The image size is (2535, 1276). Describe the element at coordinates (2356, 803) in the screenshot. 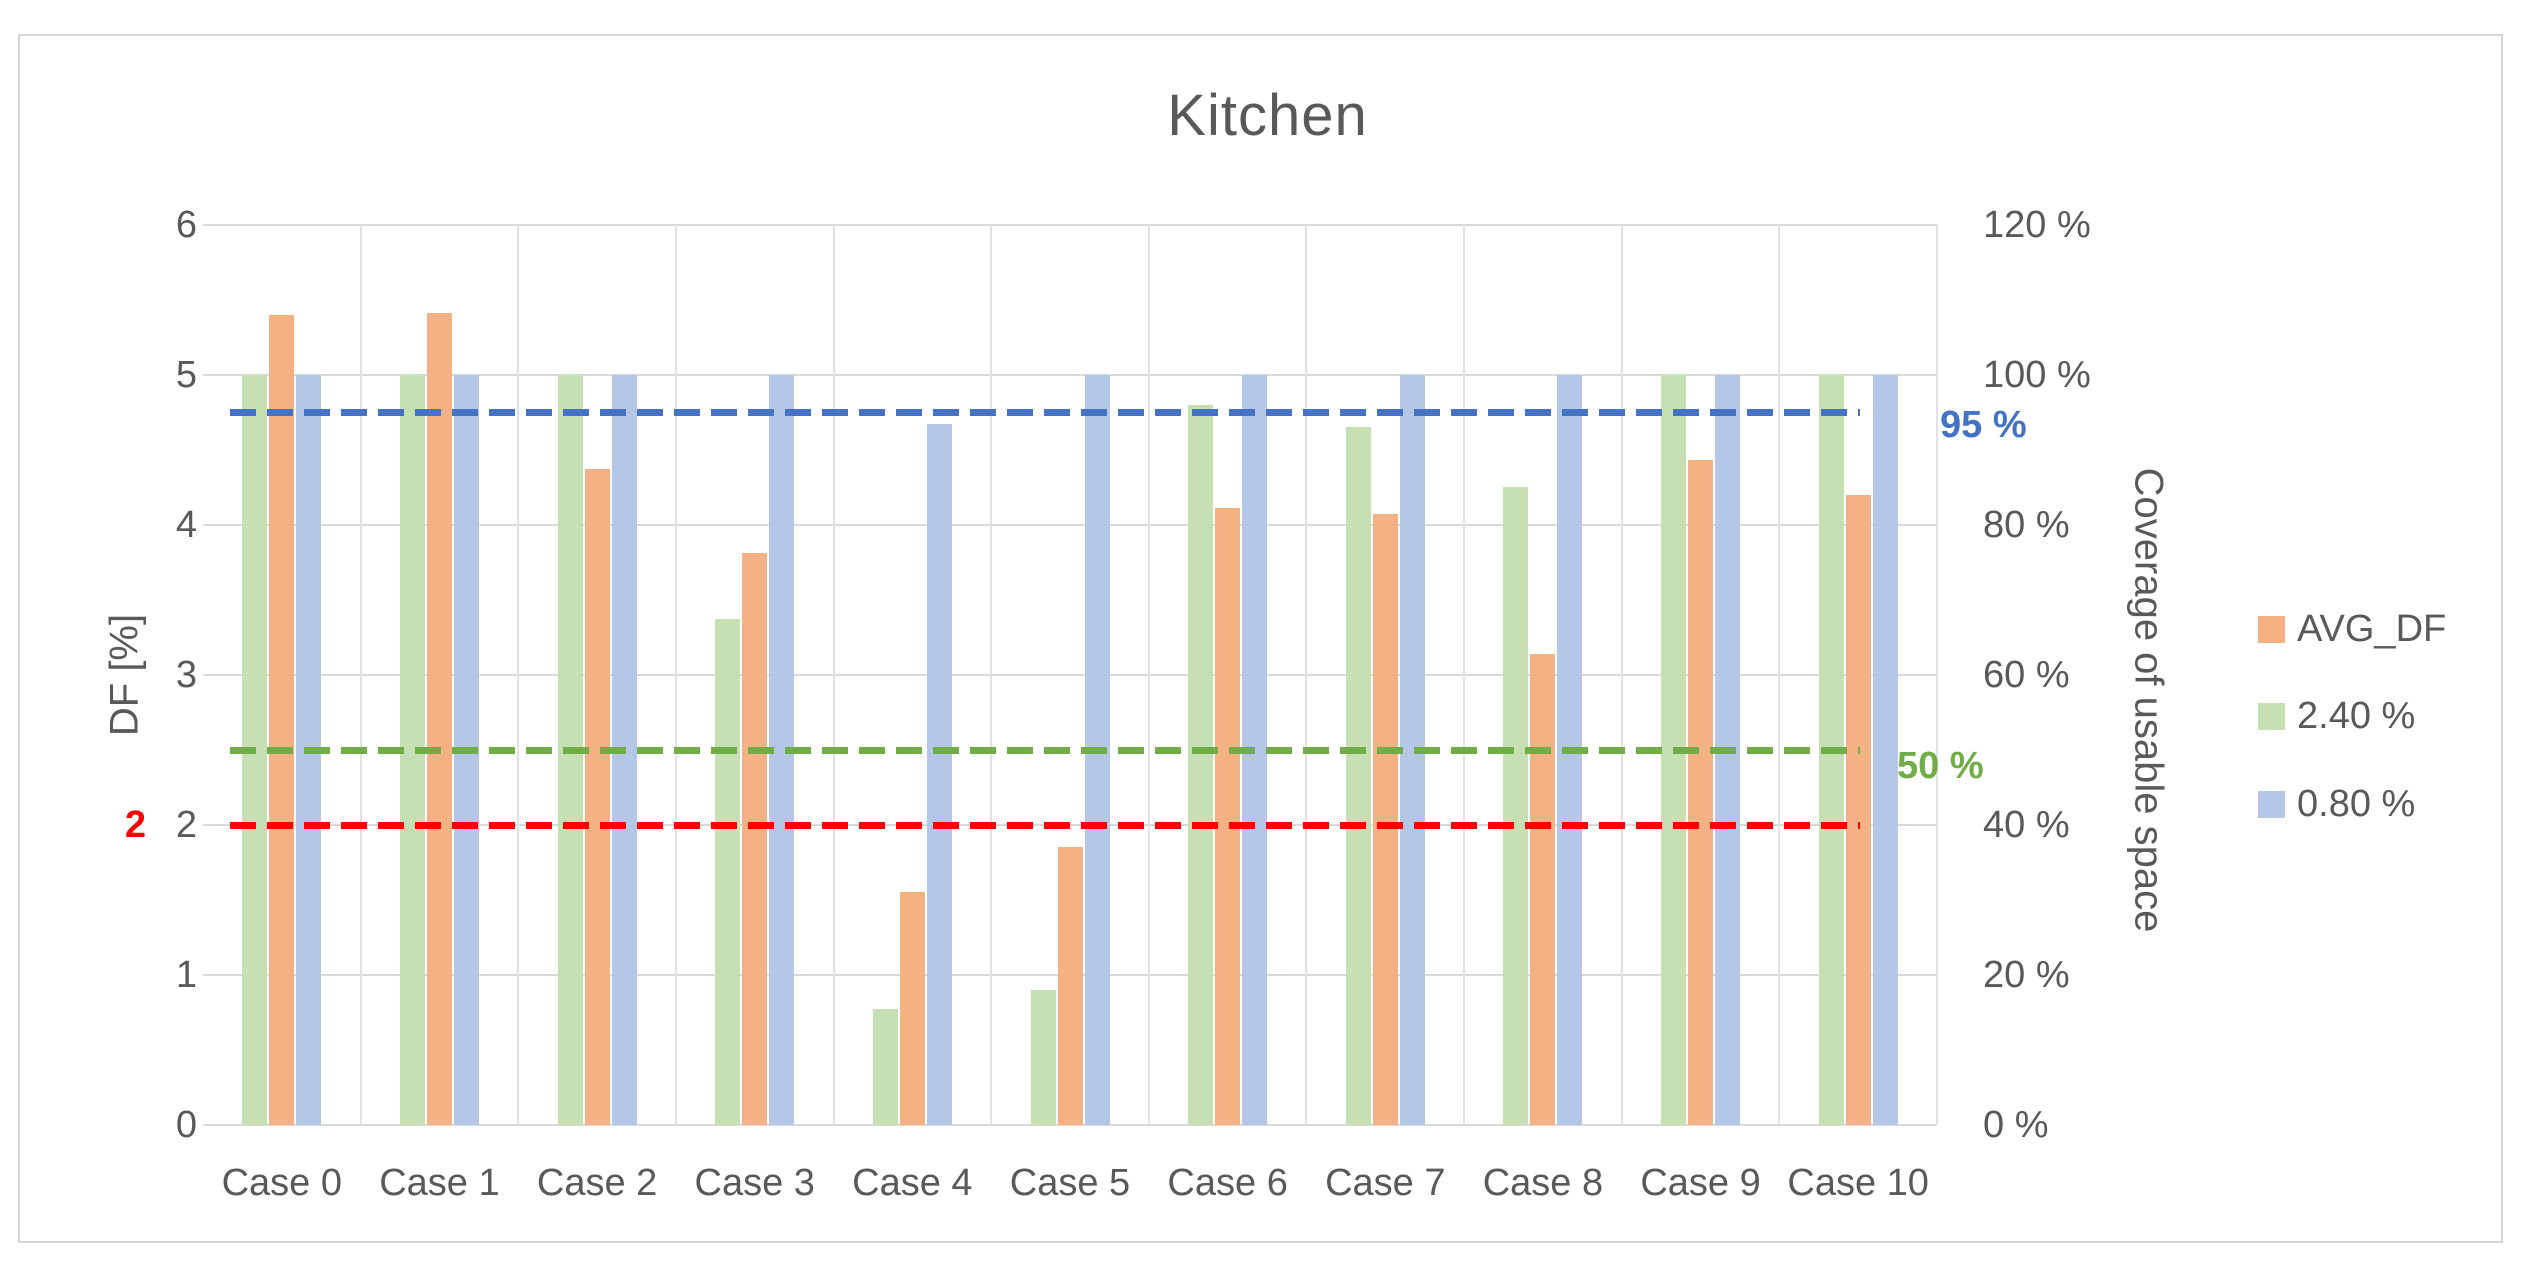

I see `legend-label: 0.80 %` at that location.